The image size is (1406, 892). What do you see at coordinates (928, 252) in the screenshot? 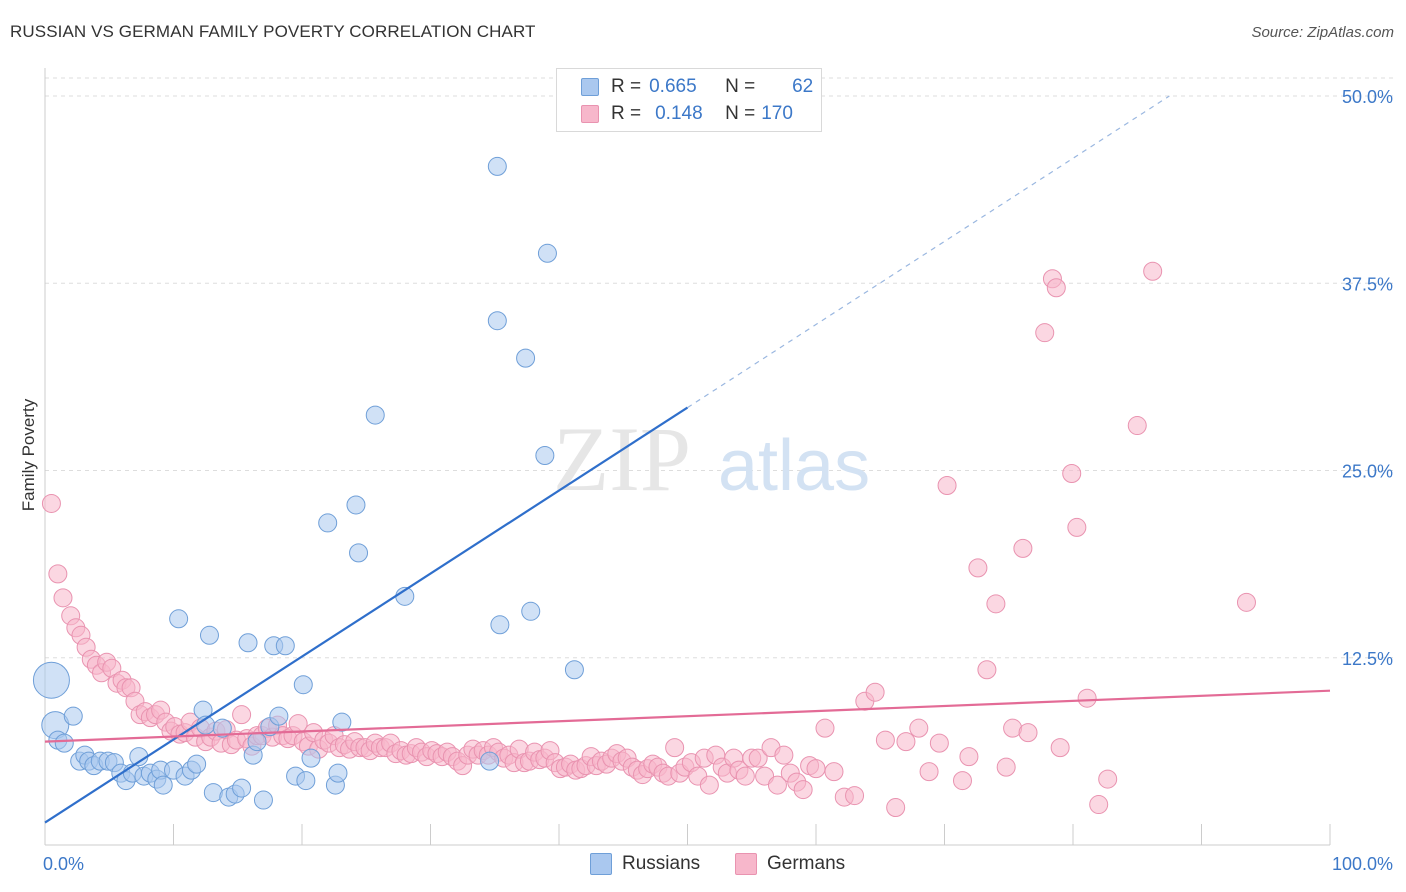
I see `russians-trend-extension` at bounding box center [928, 252].